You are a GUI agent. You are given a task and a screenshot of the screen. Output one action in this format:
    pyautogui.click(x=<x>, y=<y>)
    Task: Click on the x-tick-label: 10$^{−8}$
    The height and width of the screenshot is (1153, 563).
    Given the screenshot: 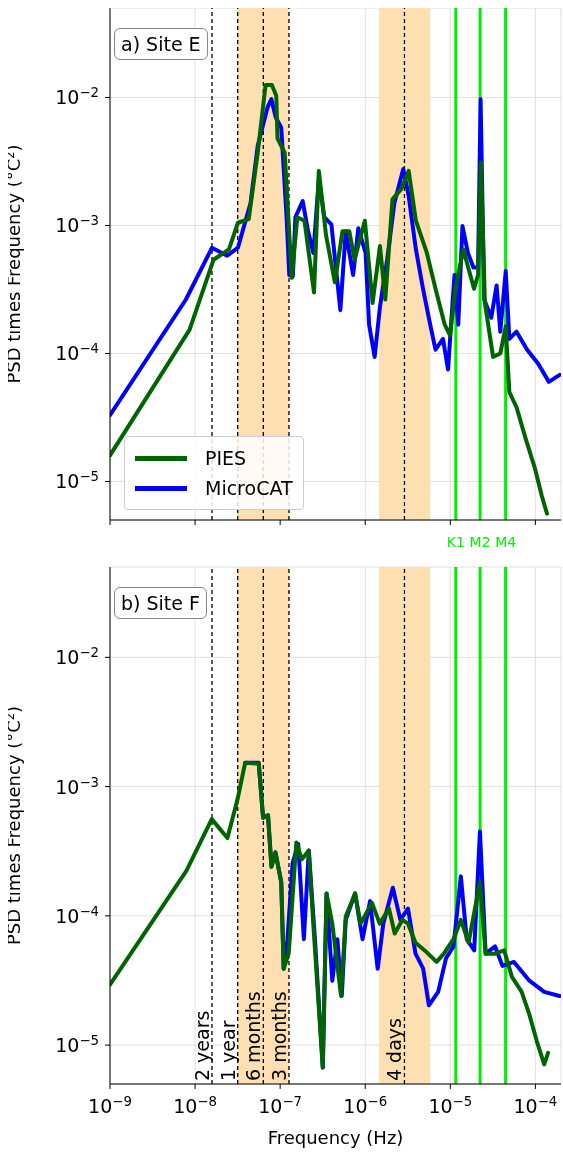 What is the action you would take?
    pyautogui.click(x=195, y=1105)
    